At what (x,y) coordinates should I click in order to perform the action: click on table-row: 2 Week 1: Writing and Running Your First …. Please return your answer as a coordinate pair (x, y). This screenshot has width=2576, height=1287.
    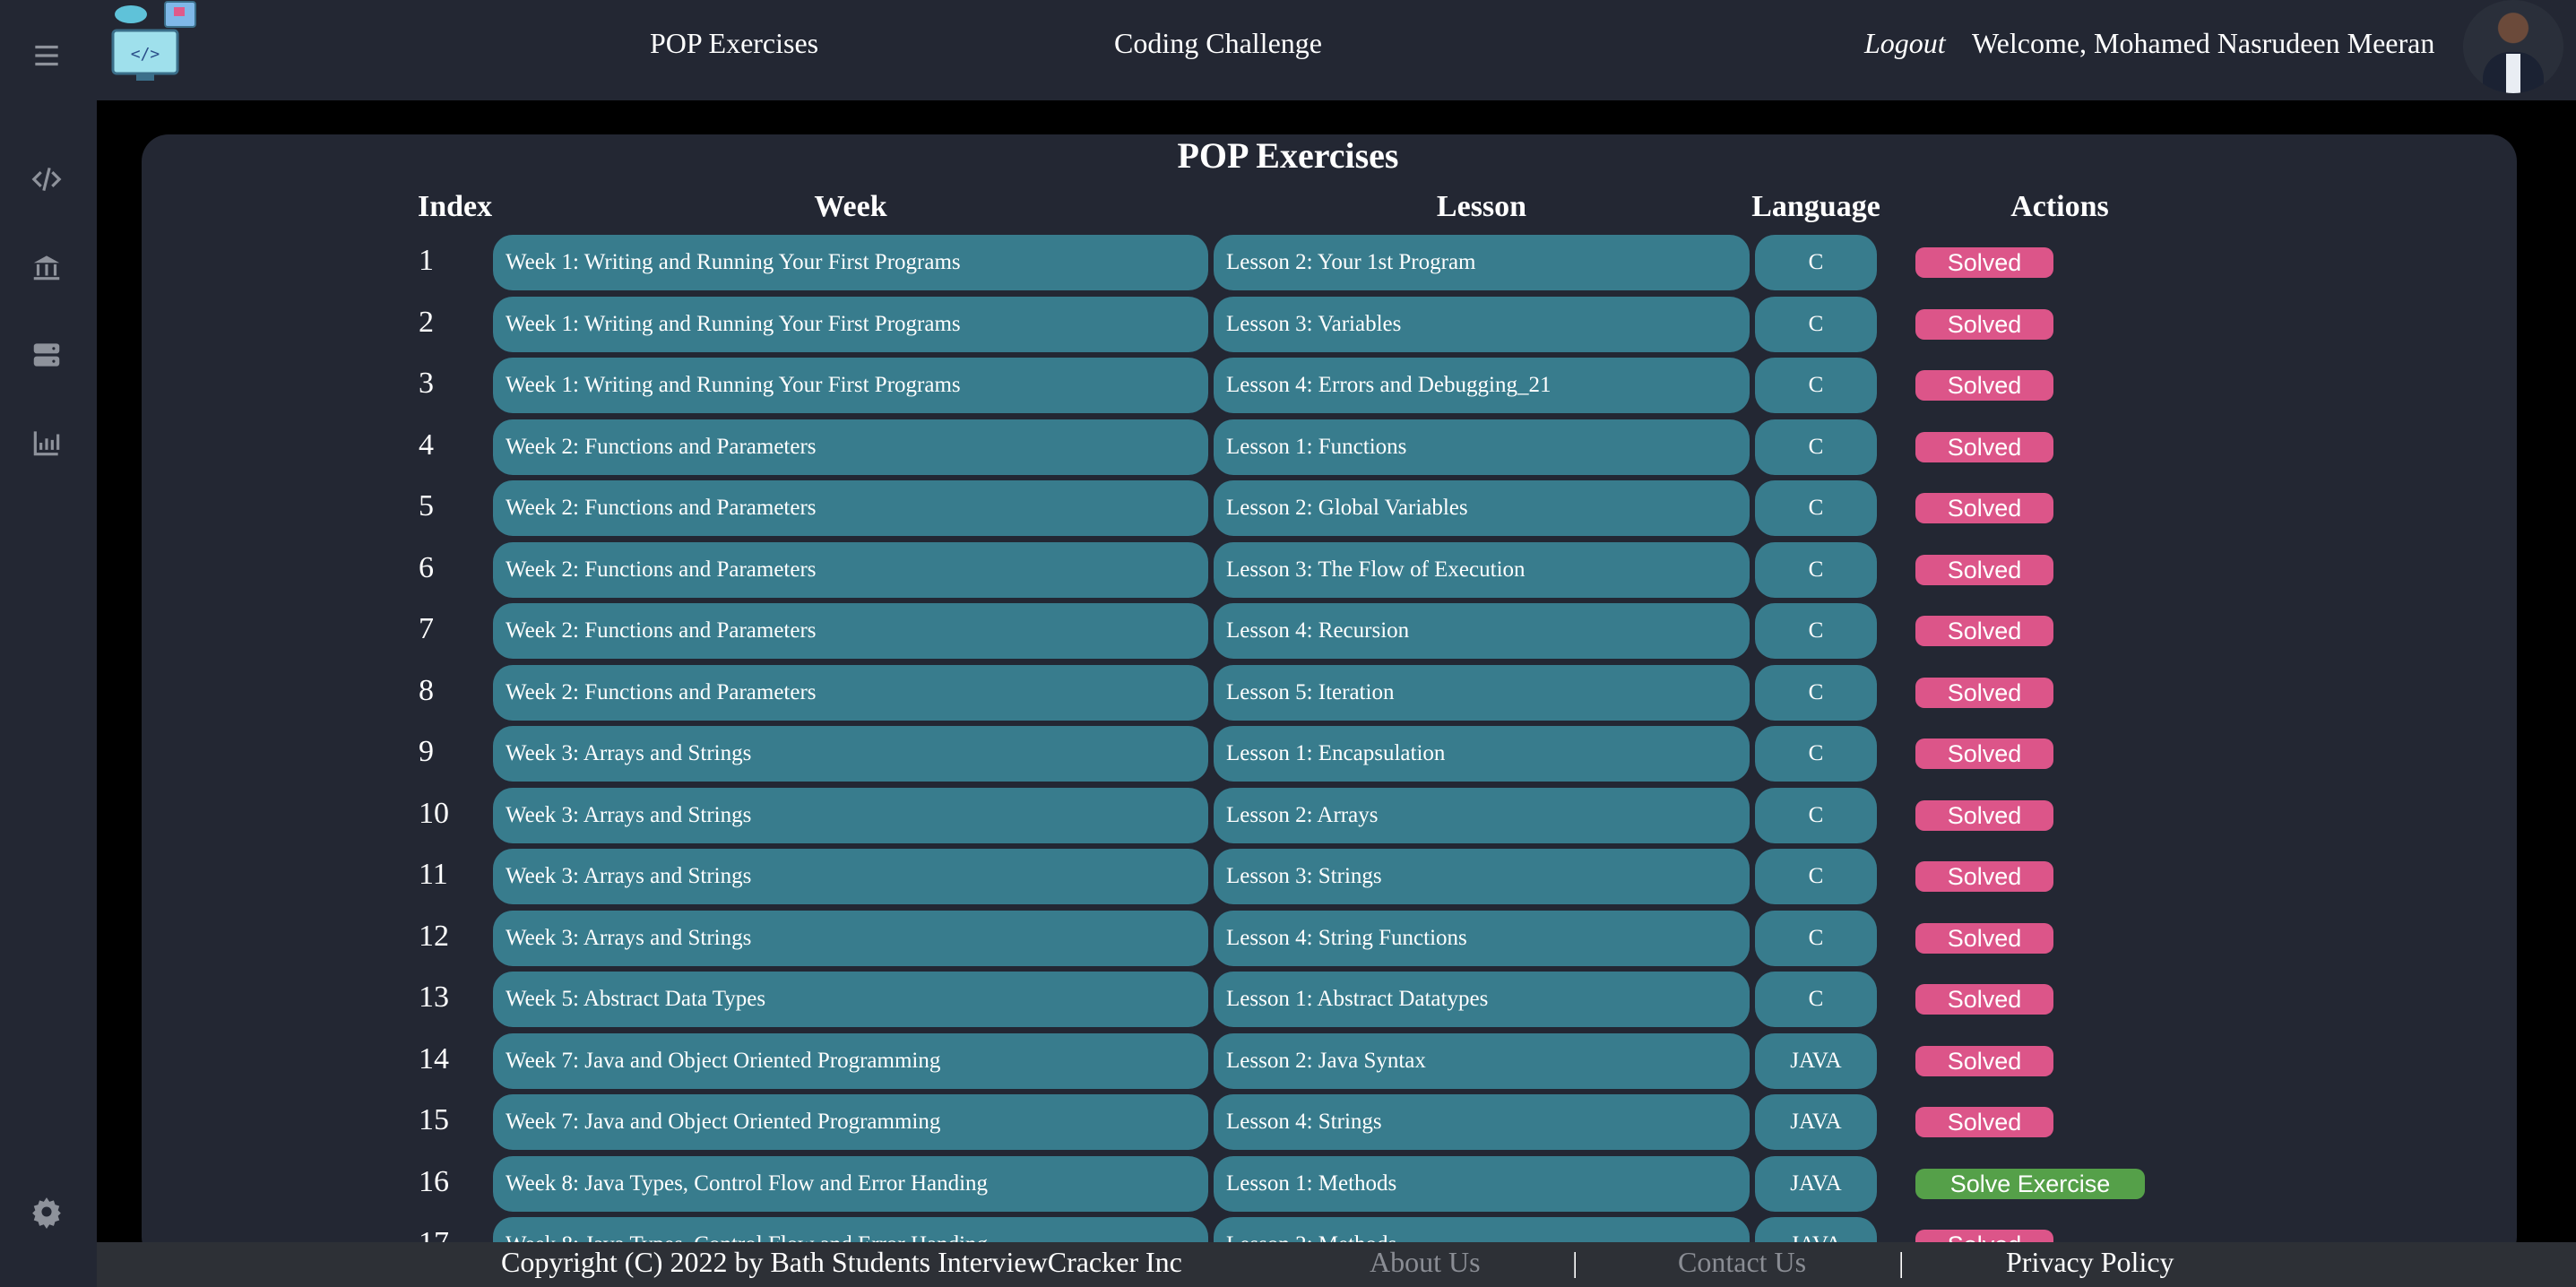
    Looking at the image, I should click on (1288, 324).